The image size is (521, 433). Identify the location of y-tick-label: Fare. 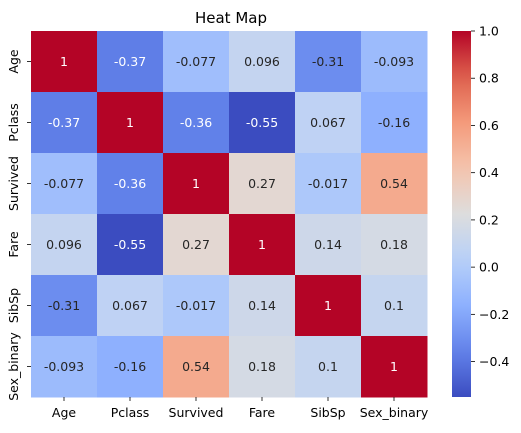
(13, 244).